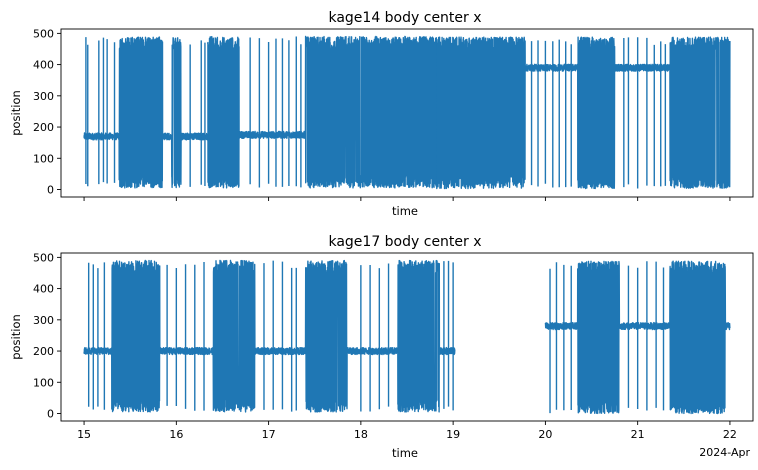  What do you see at coordinates (404, 18) in the screenshot?
I see `subplot-title: kage14 body center x` at bounding box center [404, 18].